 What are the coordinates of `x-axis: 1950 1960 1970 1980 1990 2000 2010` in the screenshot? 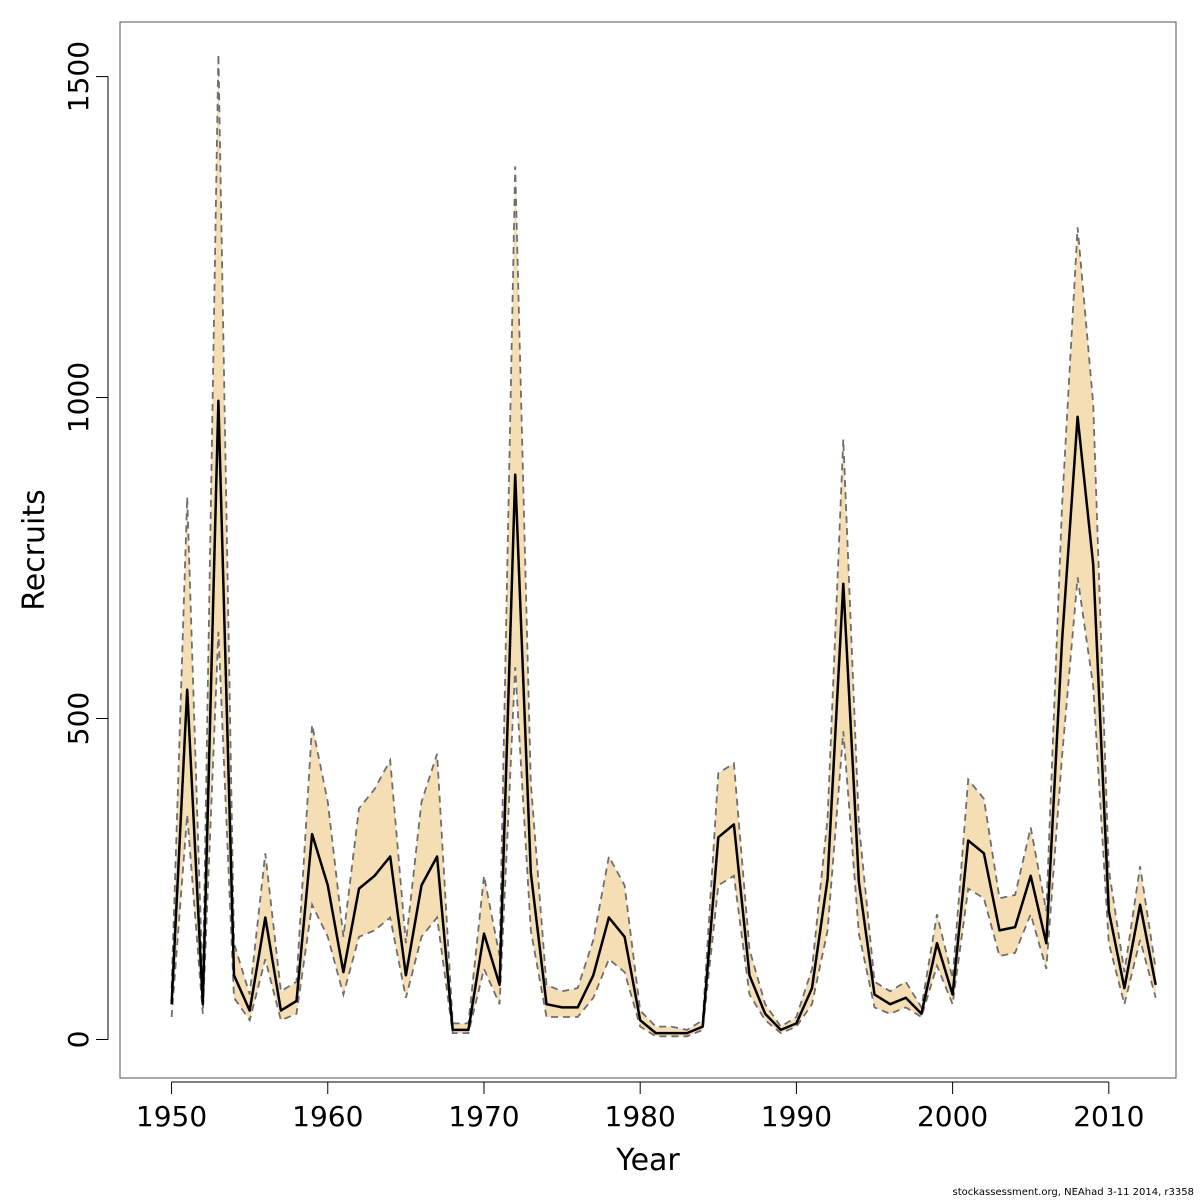 It's located at (640, 1107).